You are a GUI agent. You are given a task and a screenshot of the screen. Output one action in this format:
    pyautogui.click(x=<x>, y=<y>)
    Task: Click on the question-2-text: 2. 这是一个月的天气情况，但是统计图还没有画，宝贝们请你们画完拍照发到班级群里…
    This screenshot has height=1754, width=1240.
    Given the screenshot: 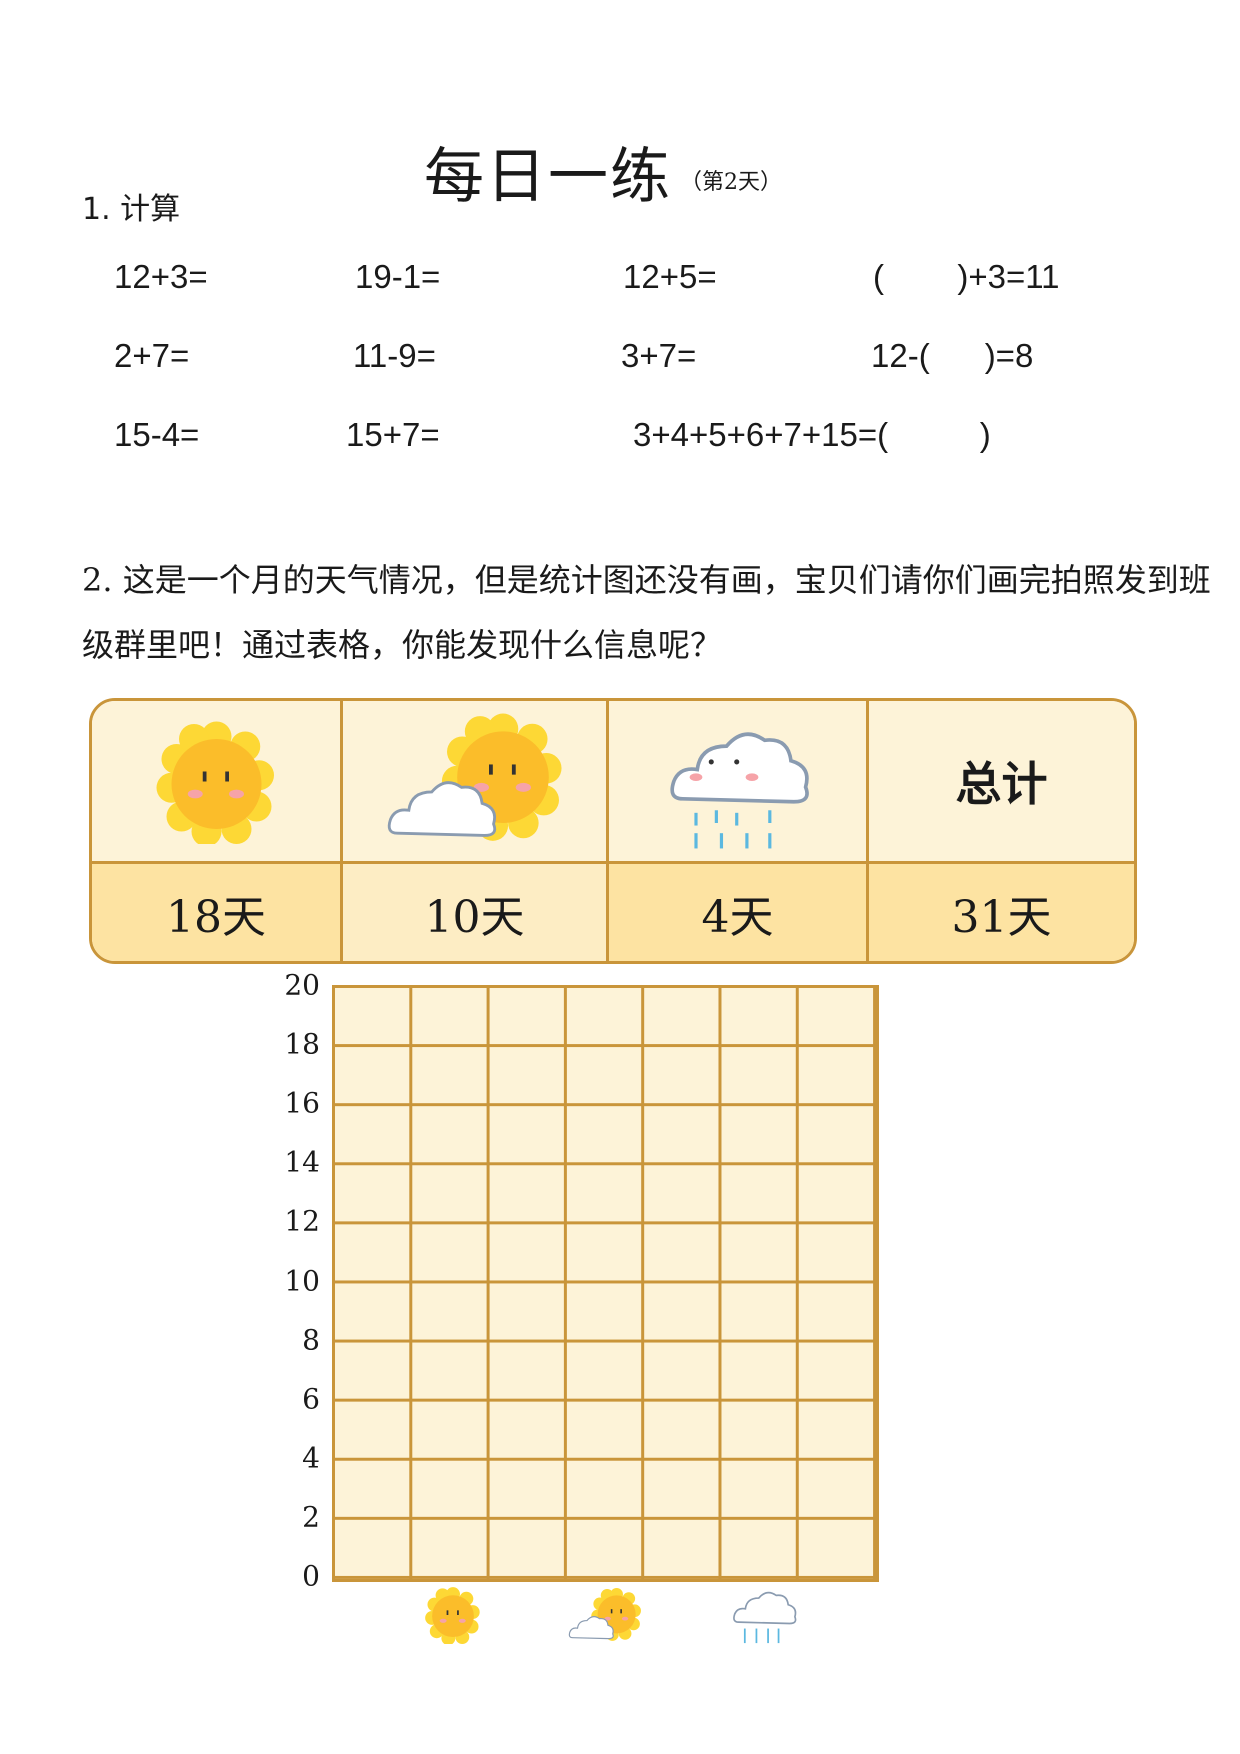 What is the action you would take?
    pyautogui.click(x=646, y=612)
    